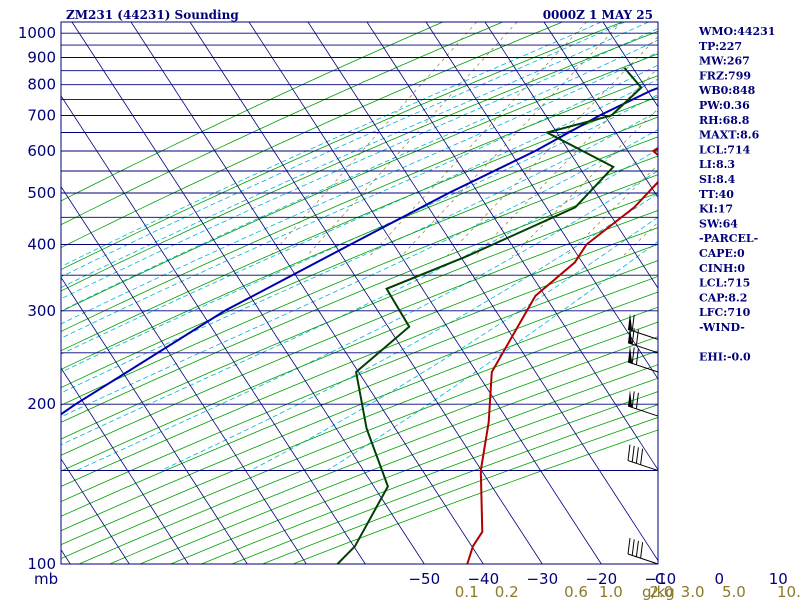 This screenshot has width=800, height=600. I want to click on index-line: SI:8.4, so click(717, 179).